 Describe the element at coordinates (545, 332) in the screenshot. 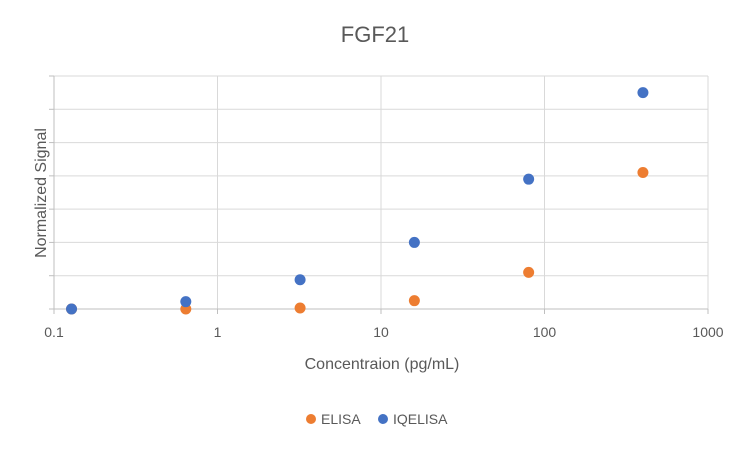

I see `x-tick-label: 100` at that location.